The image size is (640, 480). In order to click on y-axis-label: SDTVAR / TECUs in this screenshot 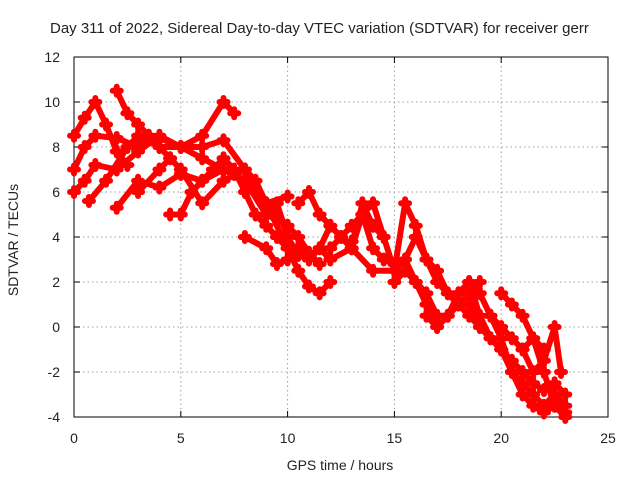, I will do `click(13, 240)`.